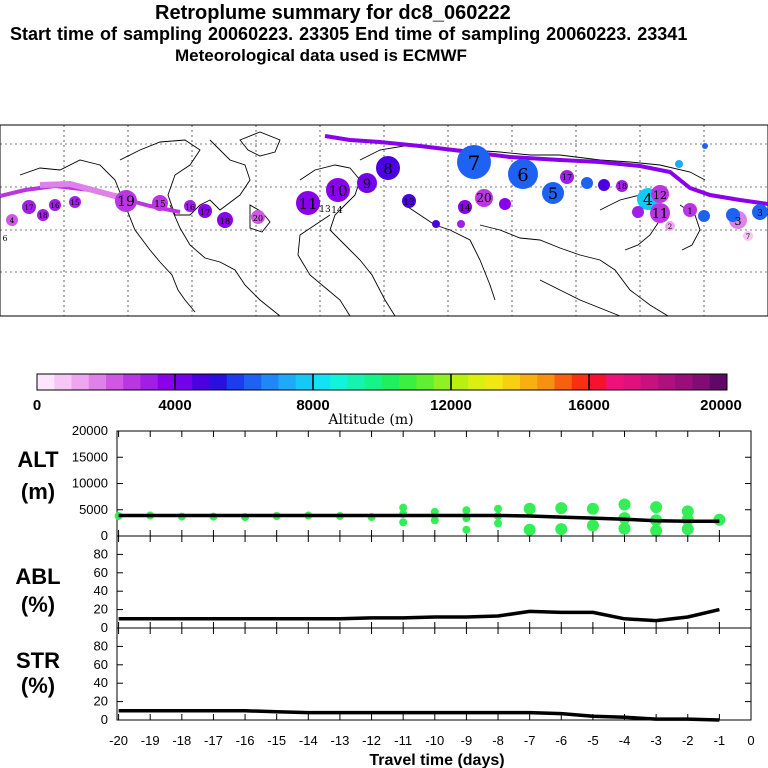 This screenshot has height=768, width=768. Describe the element at coordinates (312, 405) in the screenshot. I see `colorbar-tick: 8000` at that location.